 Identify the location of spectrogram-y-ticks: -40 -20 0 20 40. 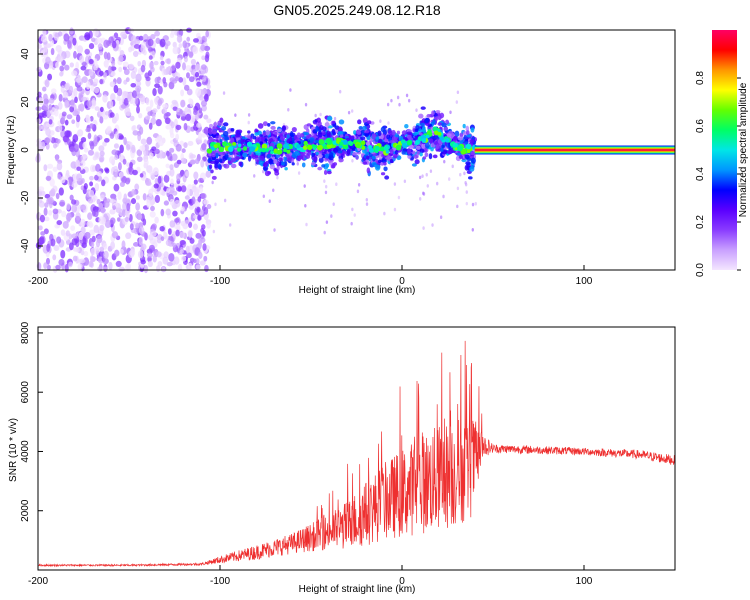
(31, 150).